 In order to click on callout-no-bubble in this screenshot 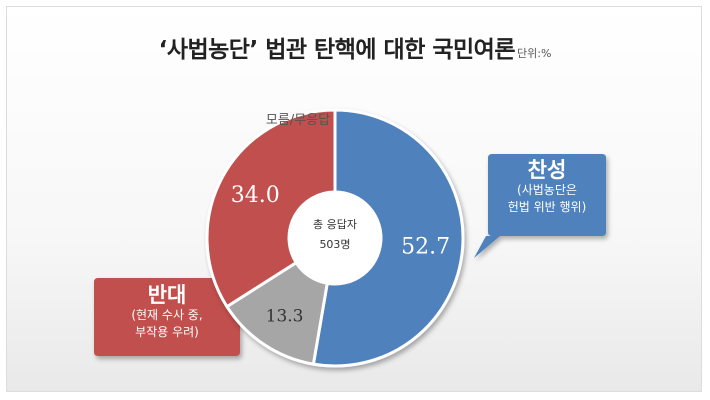, I will do `click(167, 303)`.